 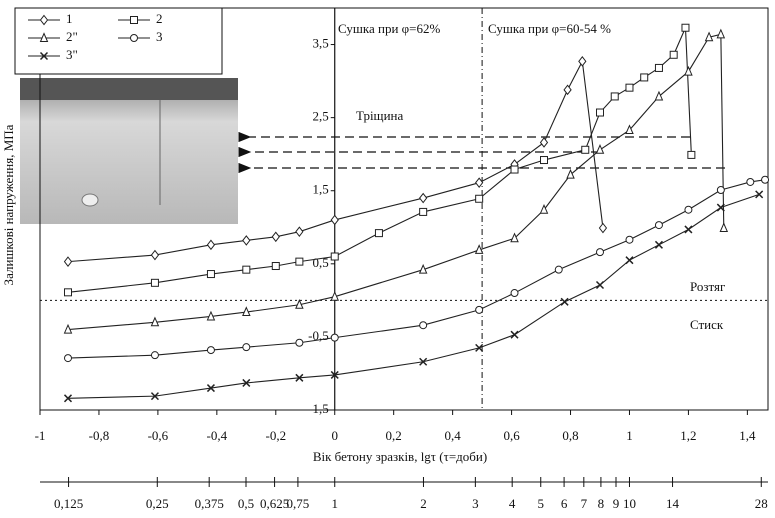 What do you see at coordinates (389, 28) in the screenshot?
I see `annotation: Сушка при φ=62%` at bounding box center [389, 28].